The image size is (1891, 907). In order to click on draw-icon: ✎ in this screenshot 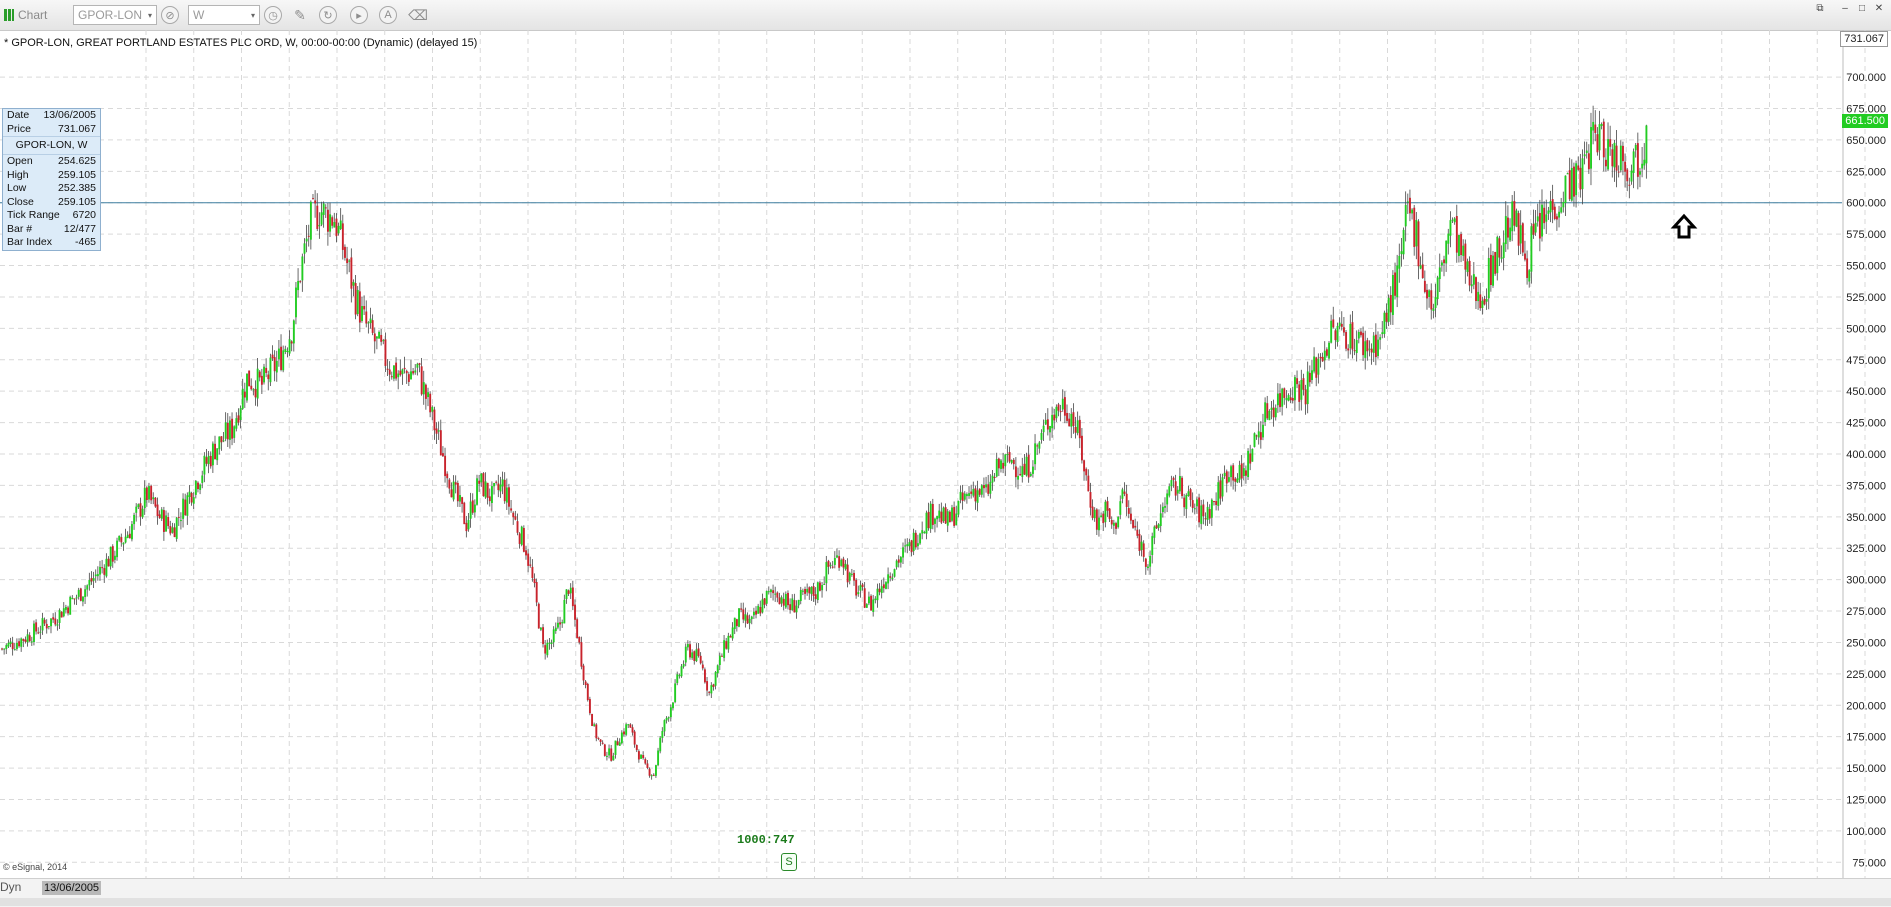, I will do `click(300, 14)`.